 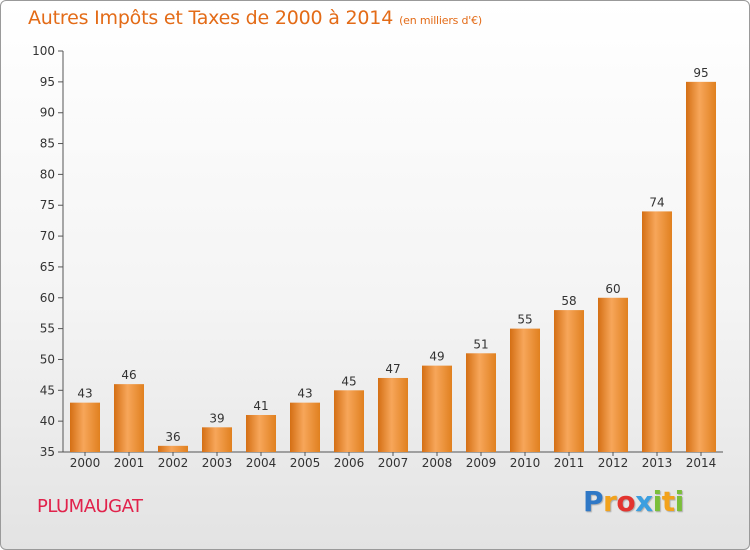 What do you see at coordinates (47, 390) in the screenshot?
I see `y-tick-label: 45` at bounding box center [47, 390].